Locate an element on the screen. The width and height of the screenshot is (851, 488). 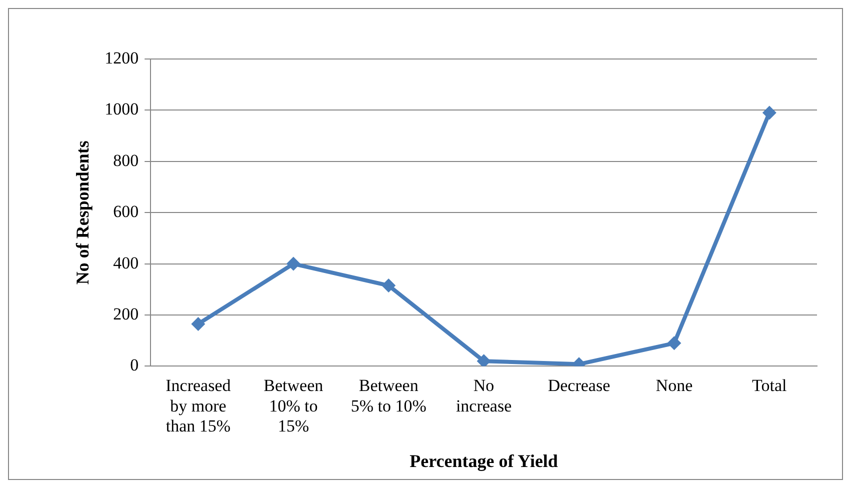
y-tick-label: 800 is located at coordinates (126, 160).